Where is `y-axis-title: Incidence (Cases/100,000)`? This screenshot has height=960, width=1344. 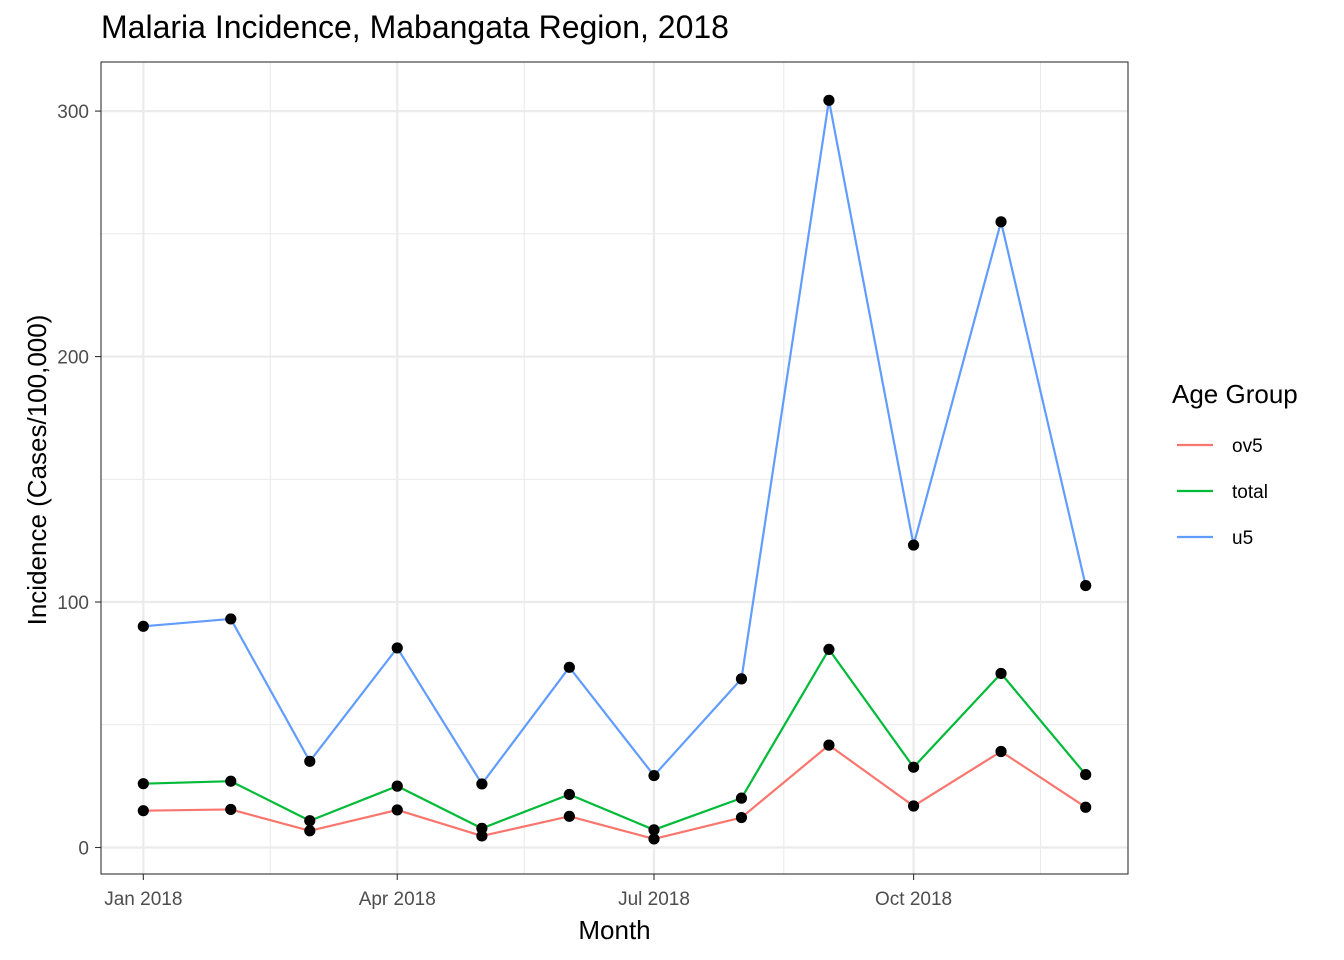
y-axis-title: Incidence (Cases/100,000) is located at coordinates (37, 470).